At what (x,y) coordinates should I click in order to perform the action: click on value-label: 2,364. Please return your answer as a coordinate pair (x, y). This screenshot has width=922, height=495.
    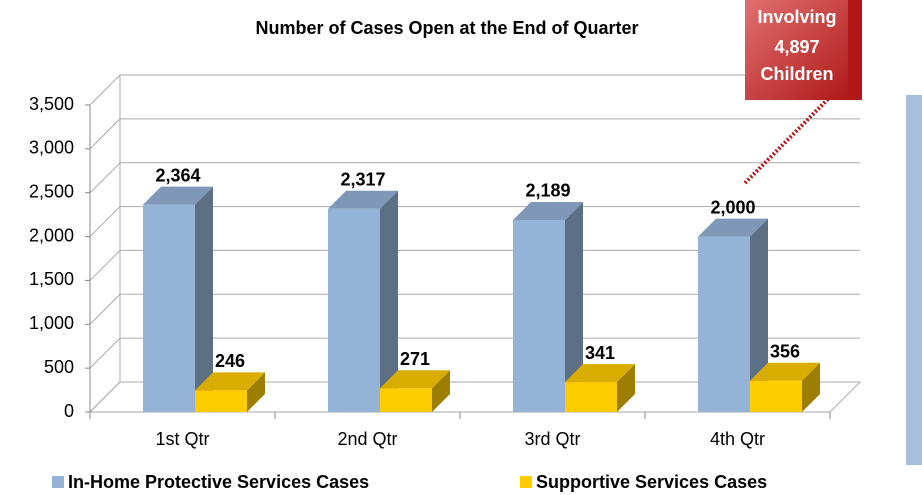
    Looking at the image, I should click on (177, 175).